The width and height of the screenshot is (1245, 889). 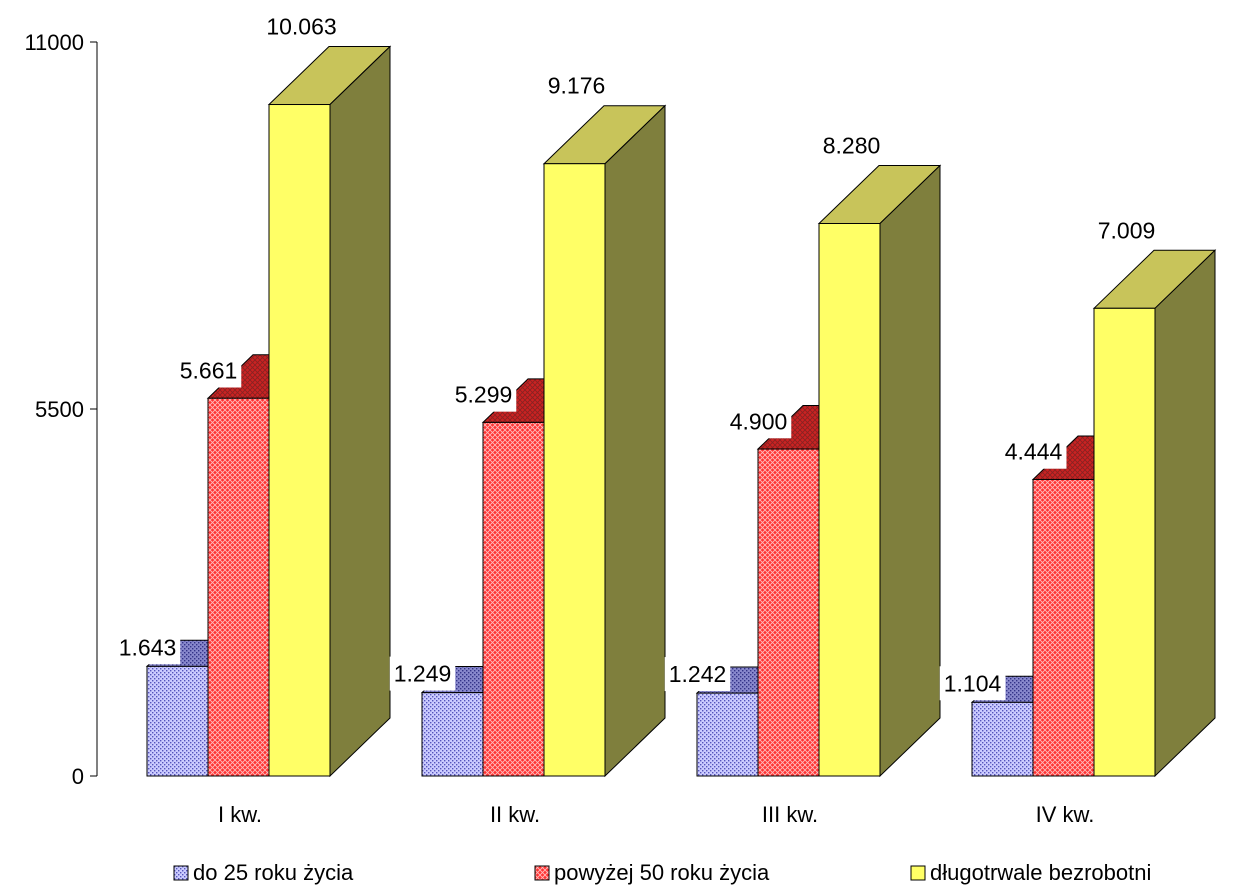 I want to click on data-label-text: 1.104, so click(x=973, y=683).